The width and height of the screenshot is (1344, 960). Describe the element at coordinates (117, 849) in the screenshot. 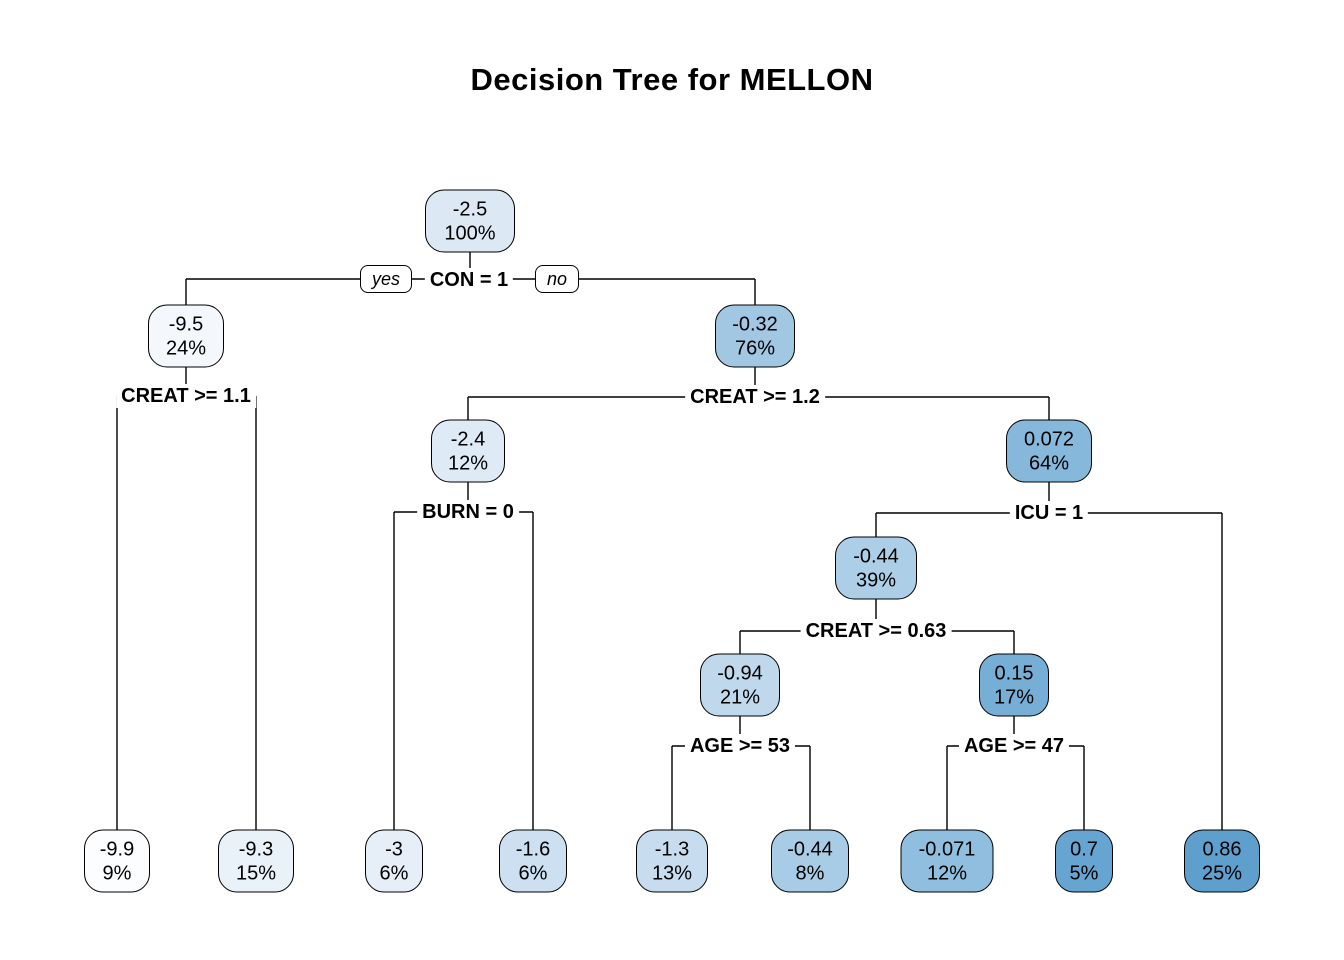

I see `node-value: -9.9` at that location.